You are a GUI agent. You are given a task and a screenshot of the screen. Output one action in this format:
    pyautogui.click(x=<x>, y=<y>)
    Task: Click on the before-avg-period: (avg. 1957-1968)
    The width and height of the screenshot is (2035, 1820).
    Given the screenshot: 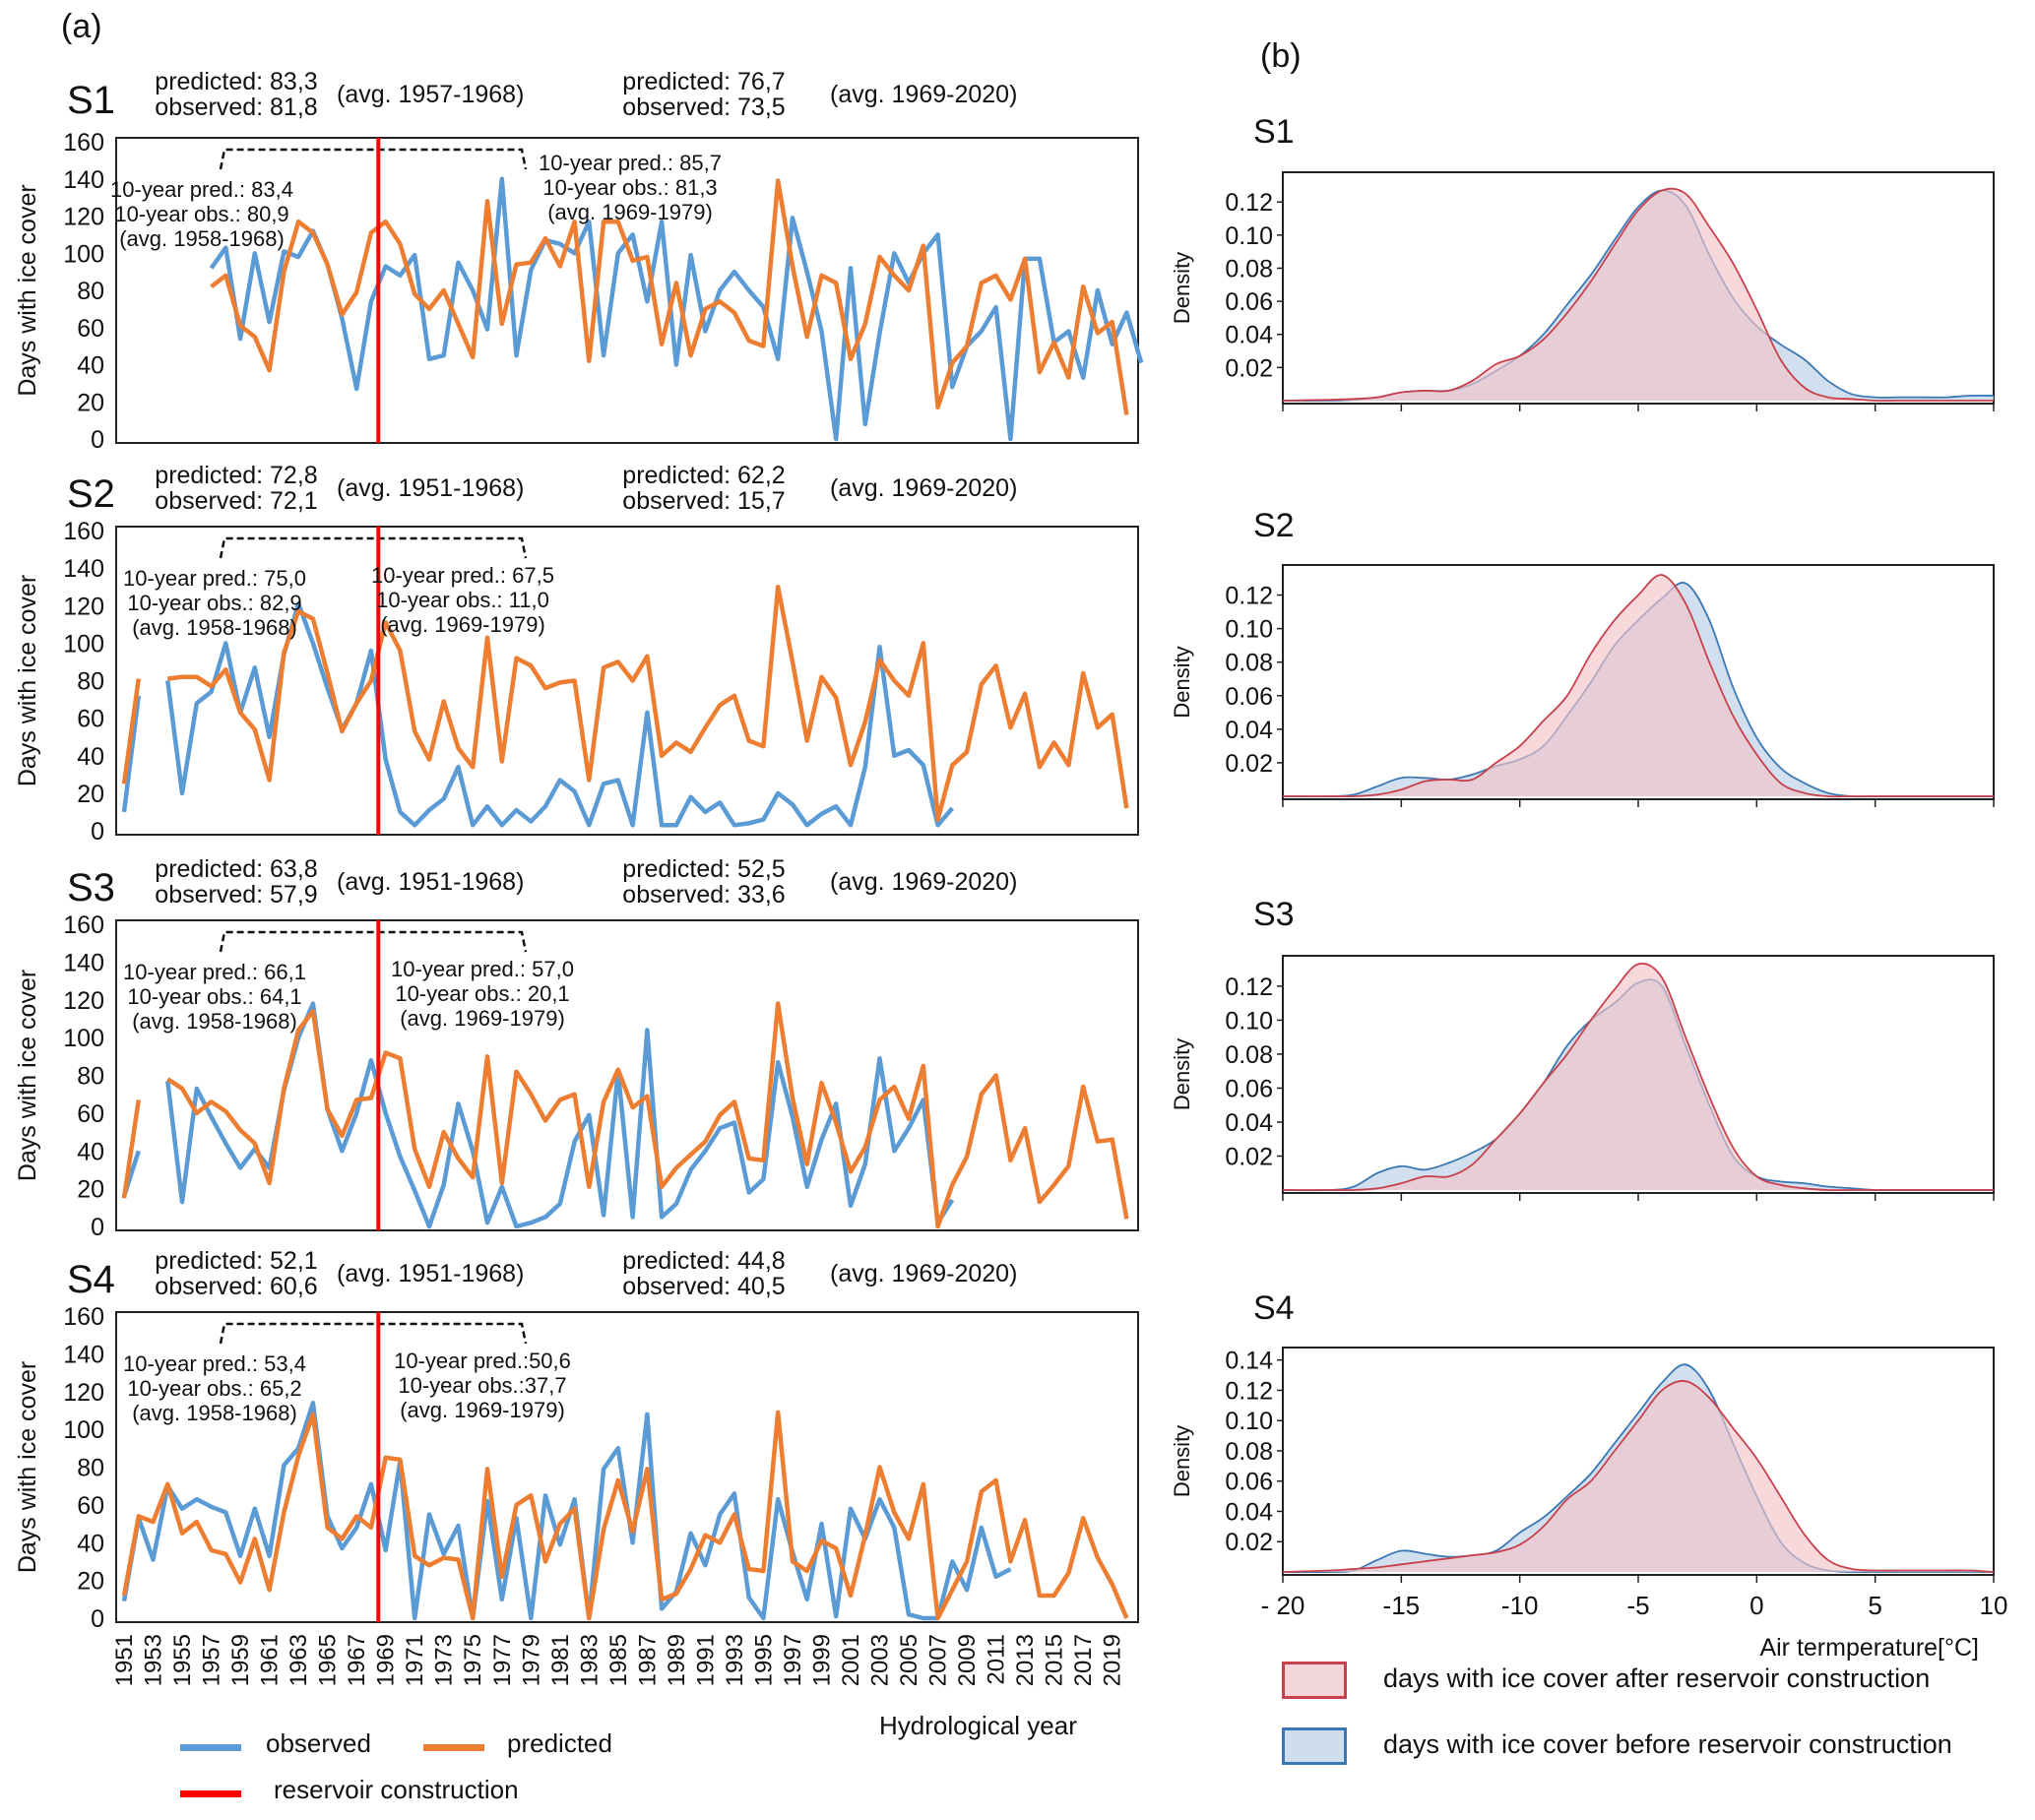 What is the action you would take?
    pyautogui.click(x=431, y=94)
    